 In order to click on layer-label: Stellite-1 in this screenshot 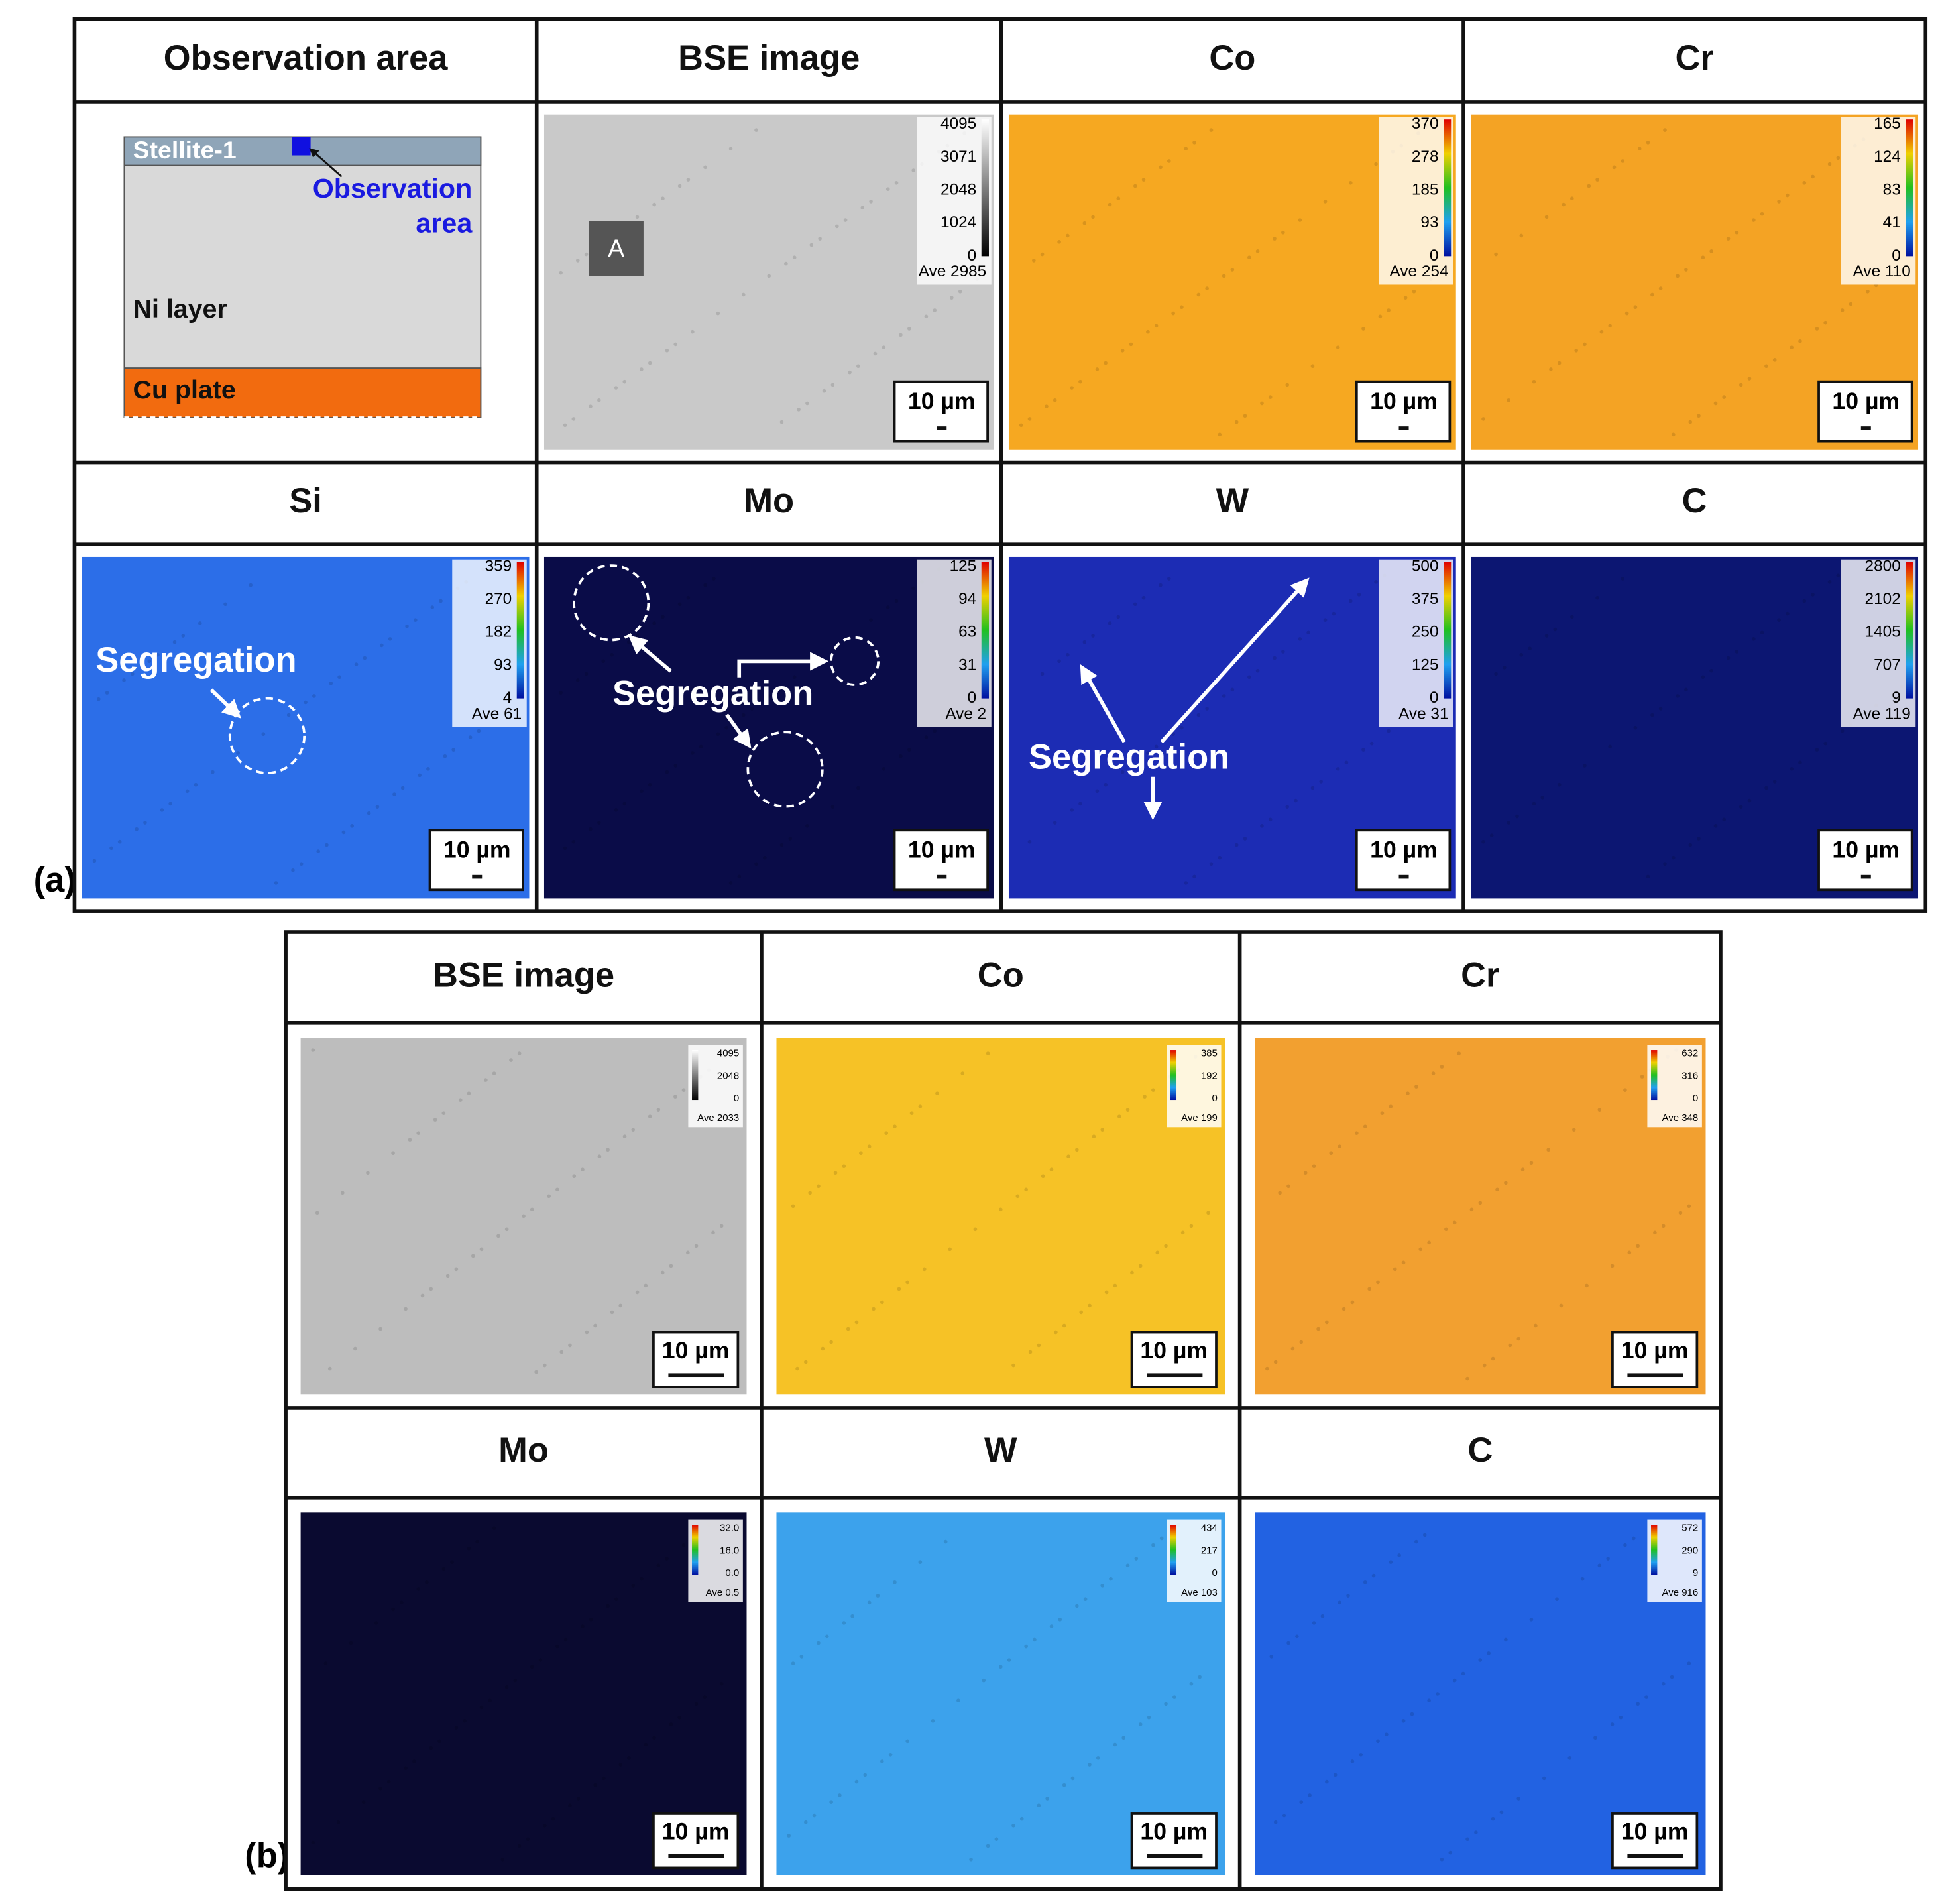, I will do `click(185, 150)`.